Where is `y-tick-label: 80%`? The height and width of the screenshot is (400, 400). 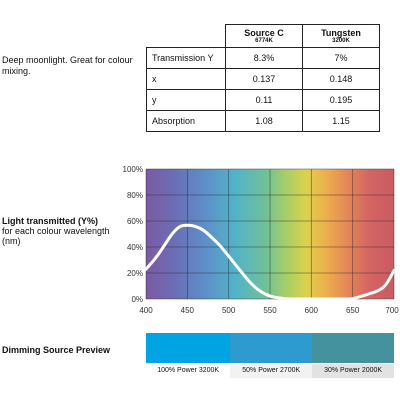
y-tick-label: 80% is located at coordinates (135, 195).